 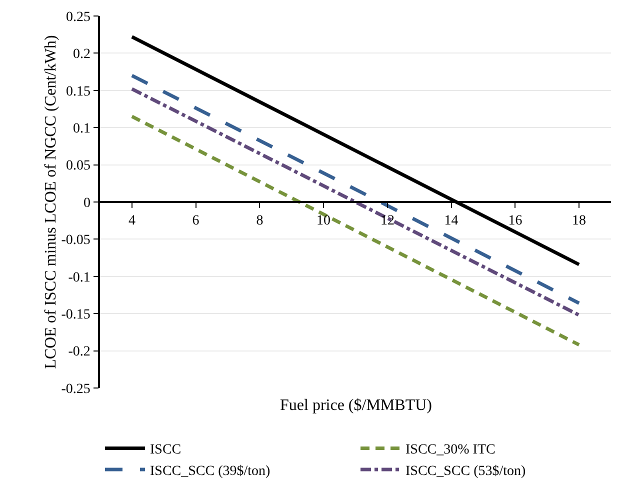 What do you see at coordinates (78, 17) in the screenshot?
I see `y-tick-label: 0.25` at bounding box center [78, 17].